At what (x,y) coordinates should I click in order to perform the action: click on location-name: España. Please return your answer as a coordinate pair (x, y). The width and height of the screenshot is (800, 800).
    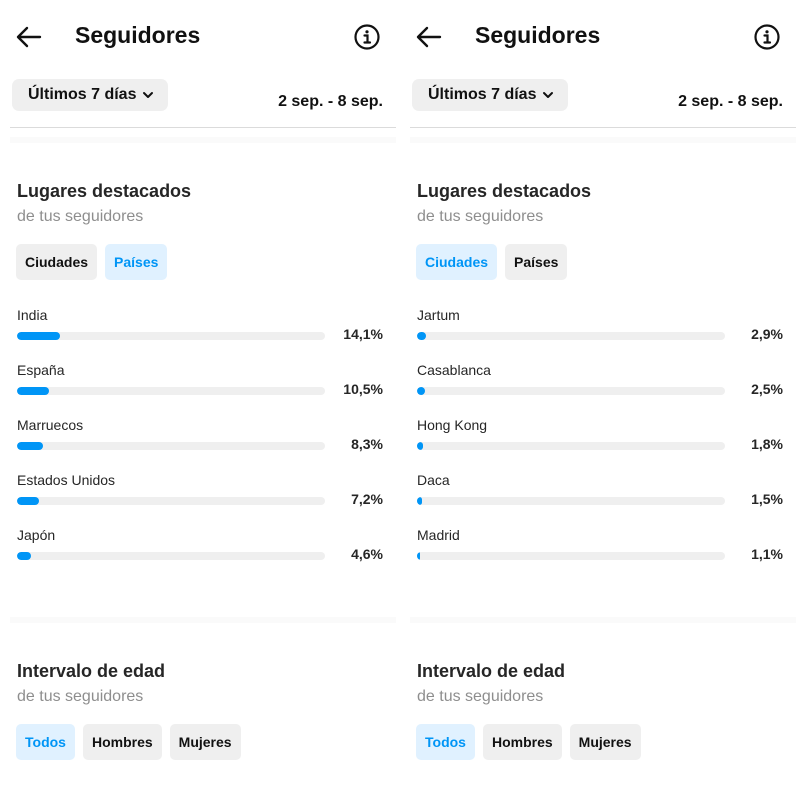
    Looking at the image, I should click on (41, 370).